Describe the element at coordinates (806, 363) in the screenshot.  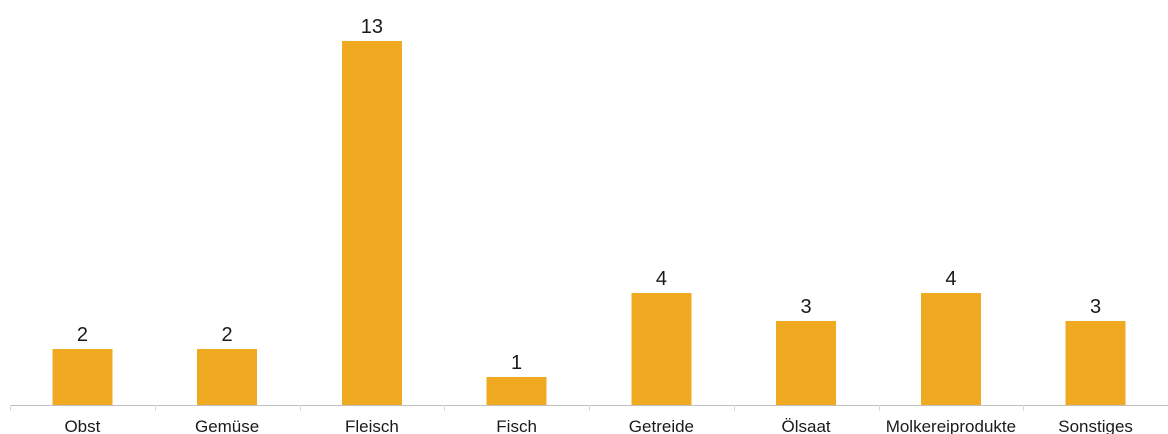
I see `bar-olsaat` at that location.